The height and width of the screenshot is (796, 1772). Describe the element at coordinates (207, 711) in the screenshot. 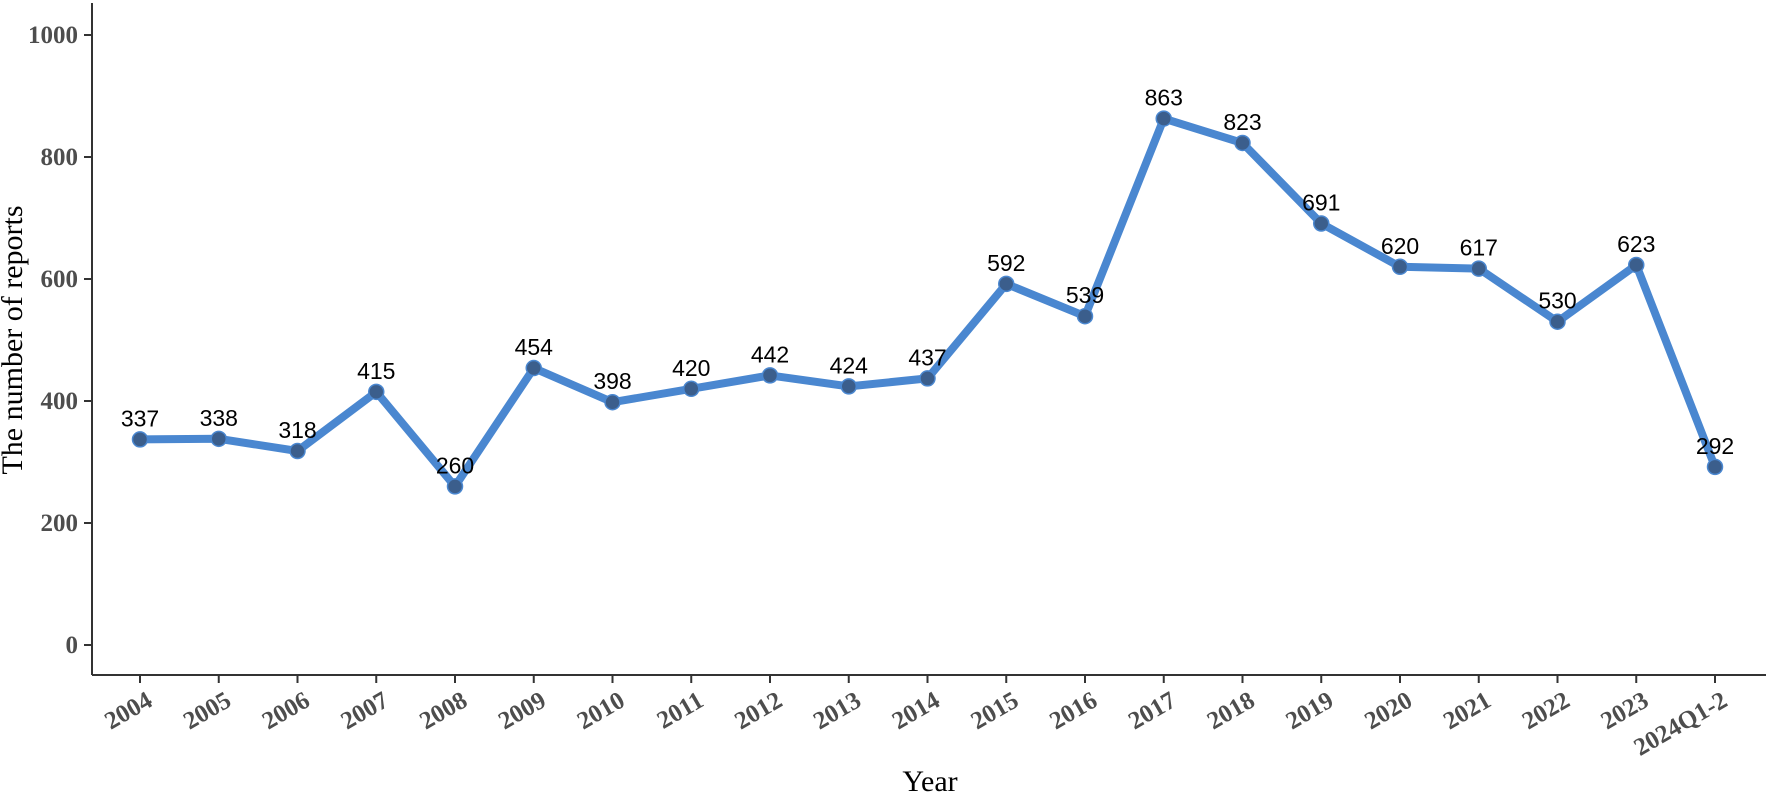

I see `x-tick-label: 2005` at that location.